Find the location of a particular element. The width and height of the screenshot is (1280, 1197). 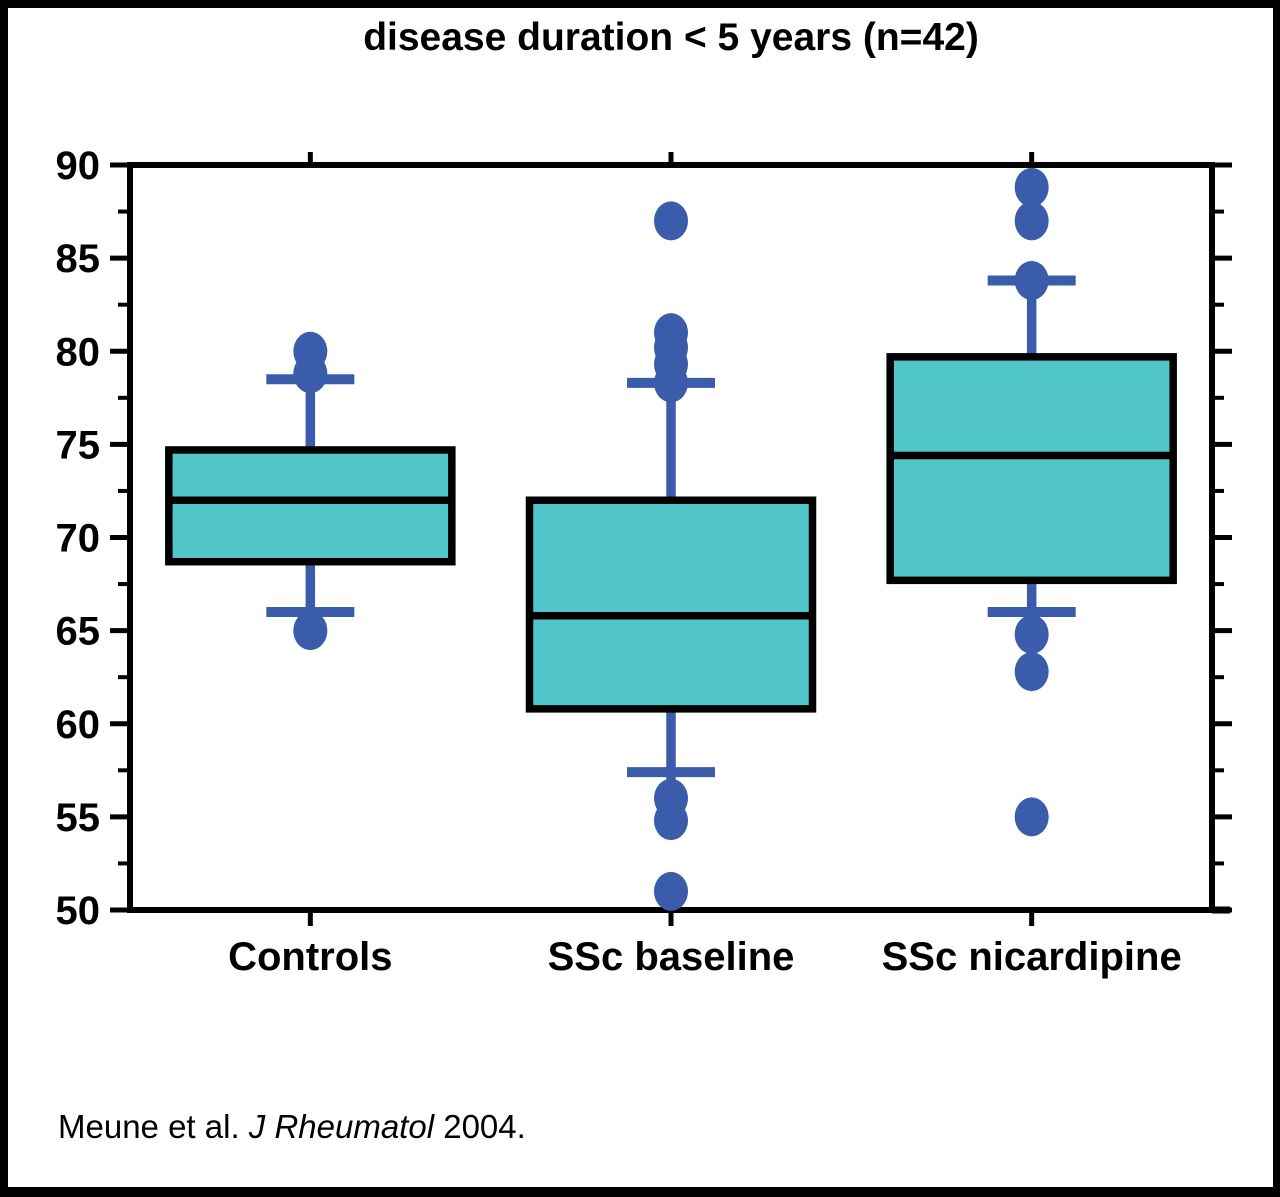

page-border-left is located at coordinates (4, 598).